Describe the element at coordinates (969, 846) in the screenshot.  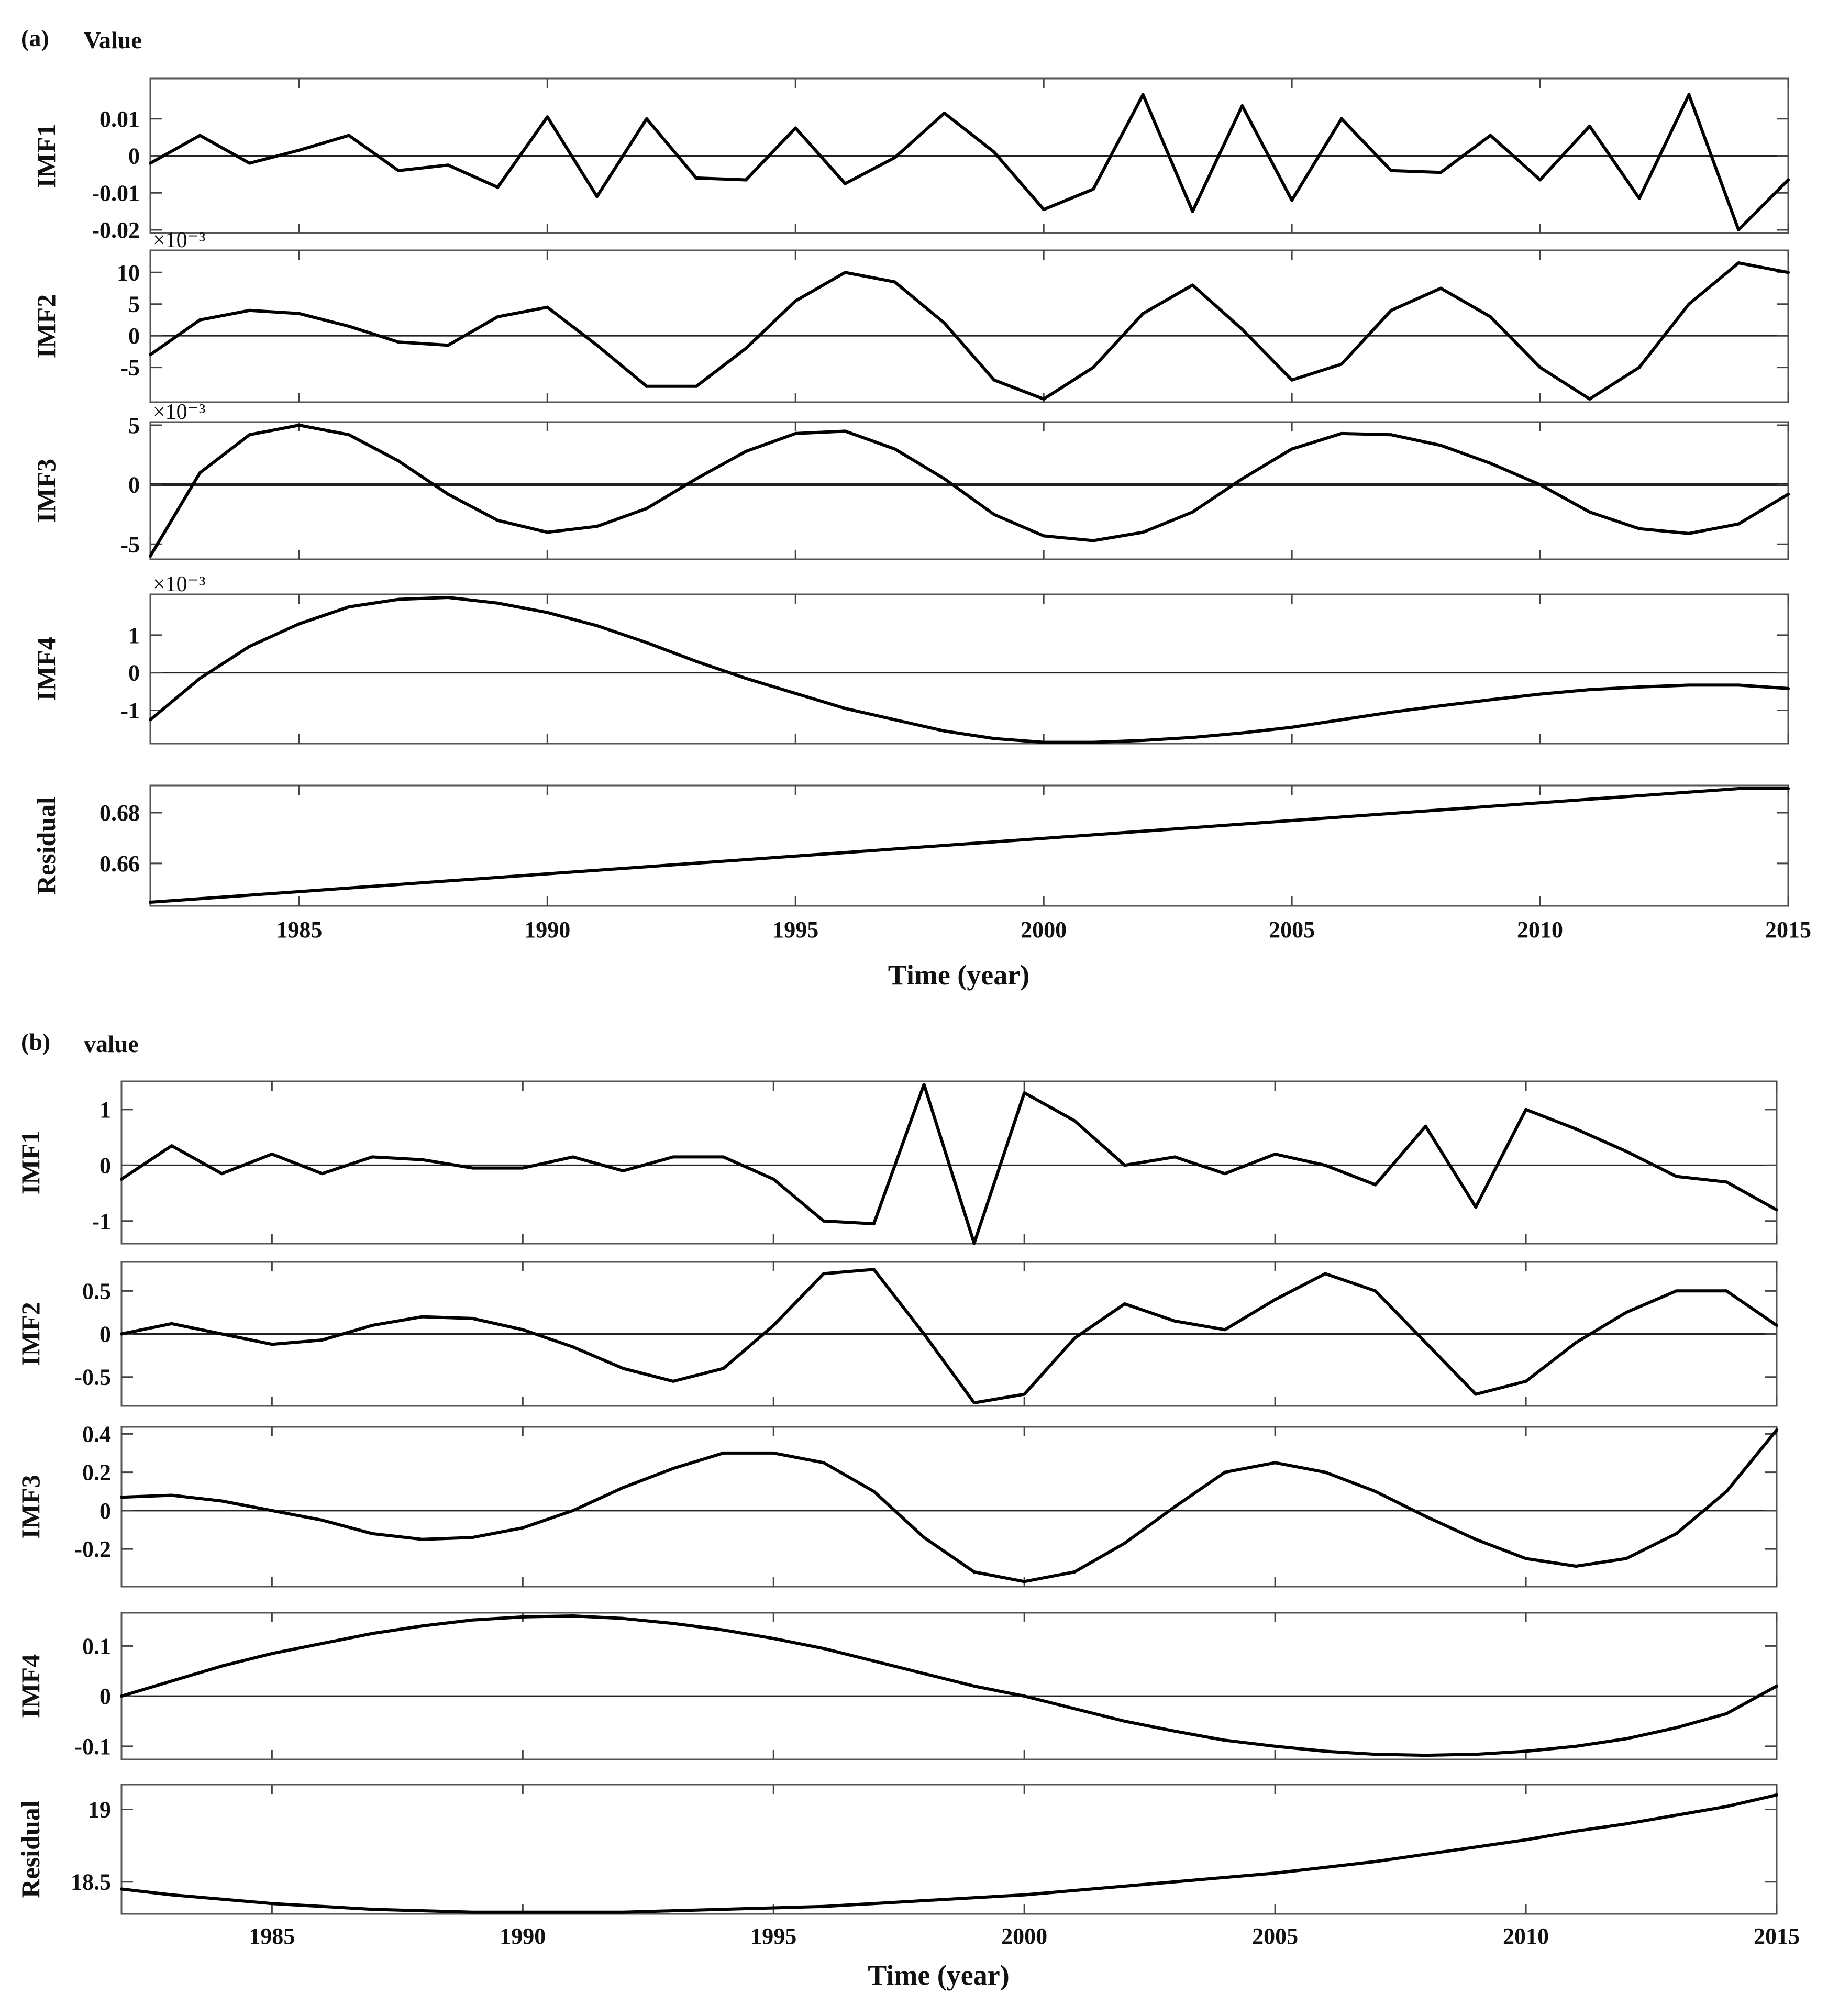
I see `series-line-residual` at that location.